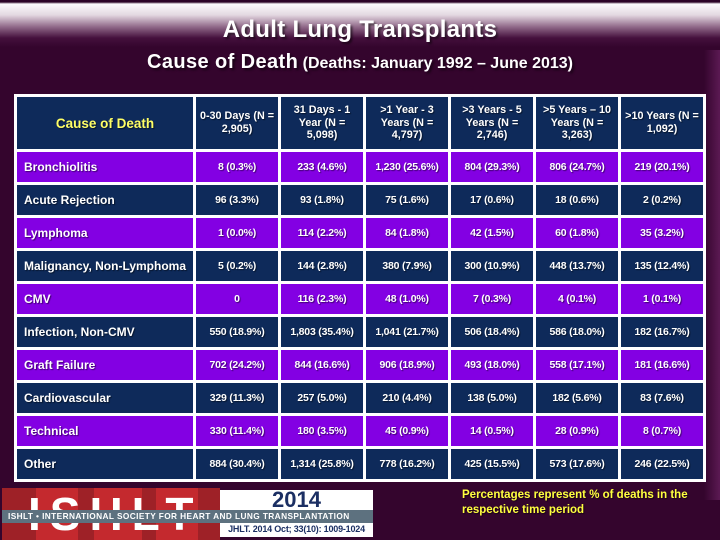 The width and height of the screenshot is (720, 540). What do you see at coordinates (237, 464) in the screenshot?
I see `data-cell: 884 (30.4%)` at bounding box center [237, 464].